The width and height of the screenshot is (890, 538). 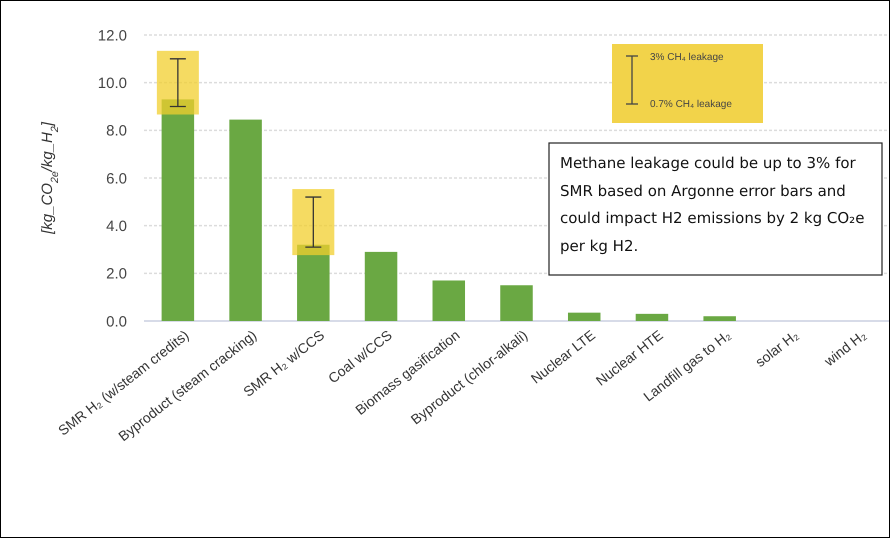 What do you see at coordinates (116, 274) in the screenshot?
I see `y-tick-label: 2.0` at bounding box center [116, 274].